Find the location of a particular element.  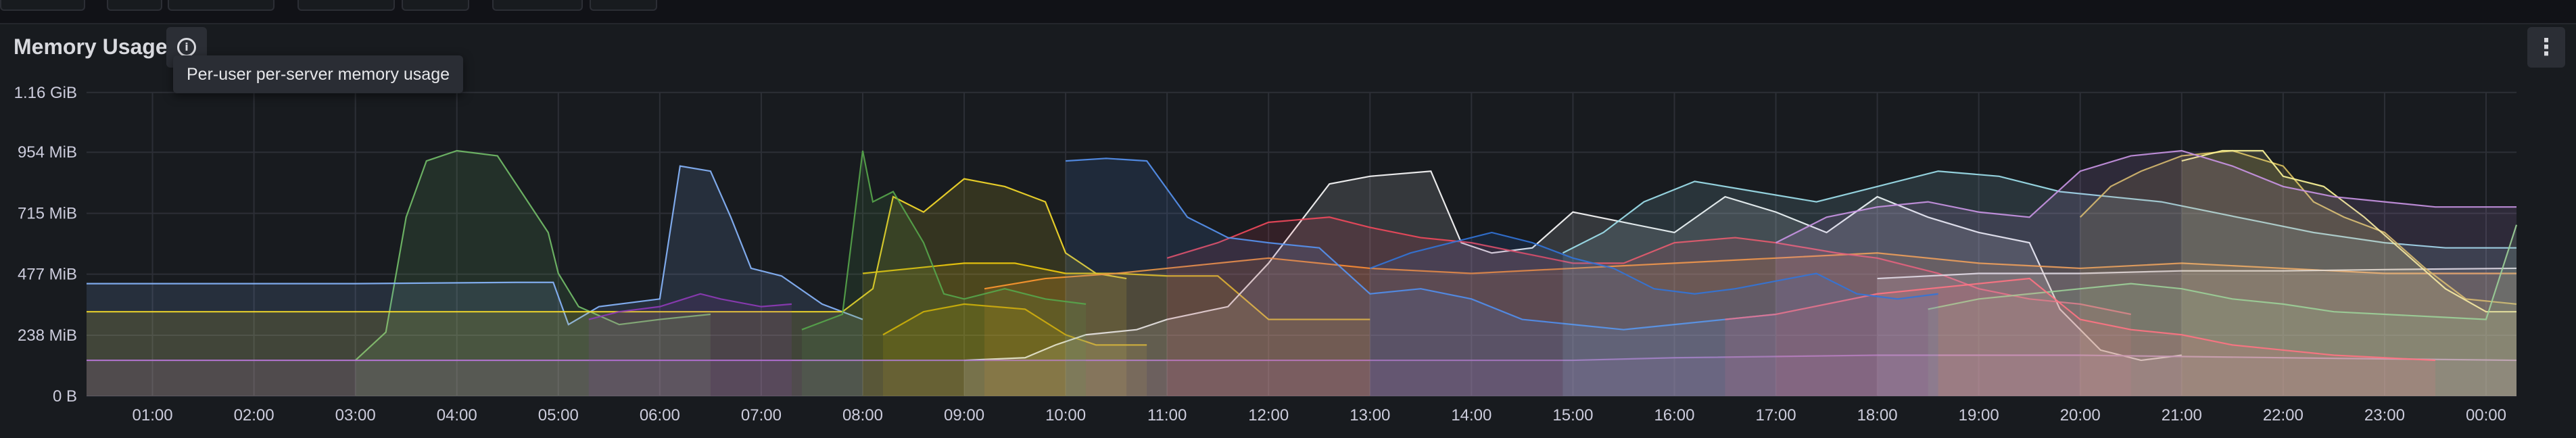

y-tick-label: 715 MiB is located at coordinates (47, 214).